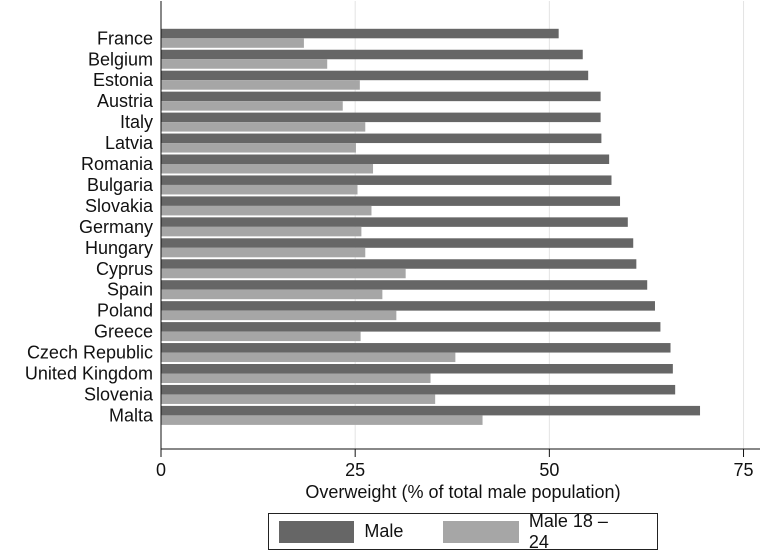 Image resolution: width=761 pixels, height=553 pixels. What do you see at coordinates (744, 470) in the screenshot?
I see `x-tick-label: 75` at bounding box center [744, 470].